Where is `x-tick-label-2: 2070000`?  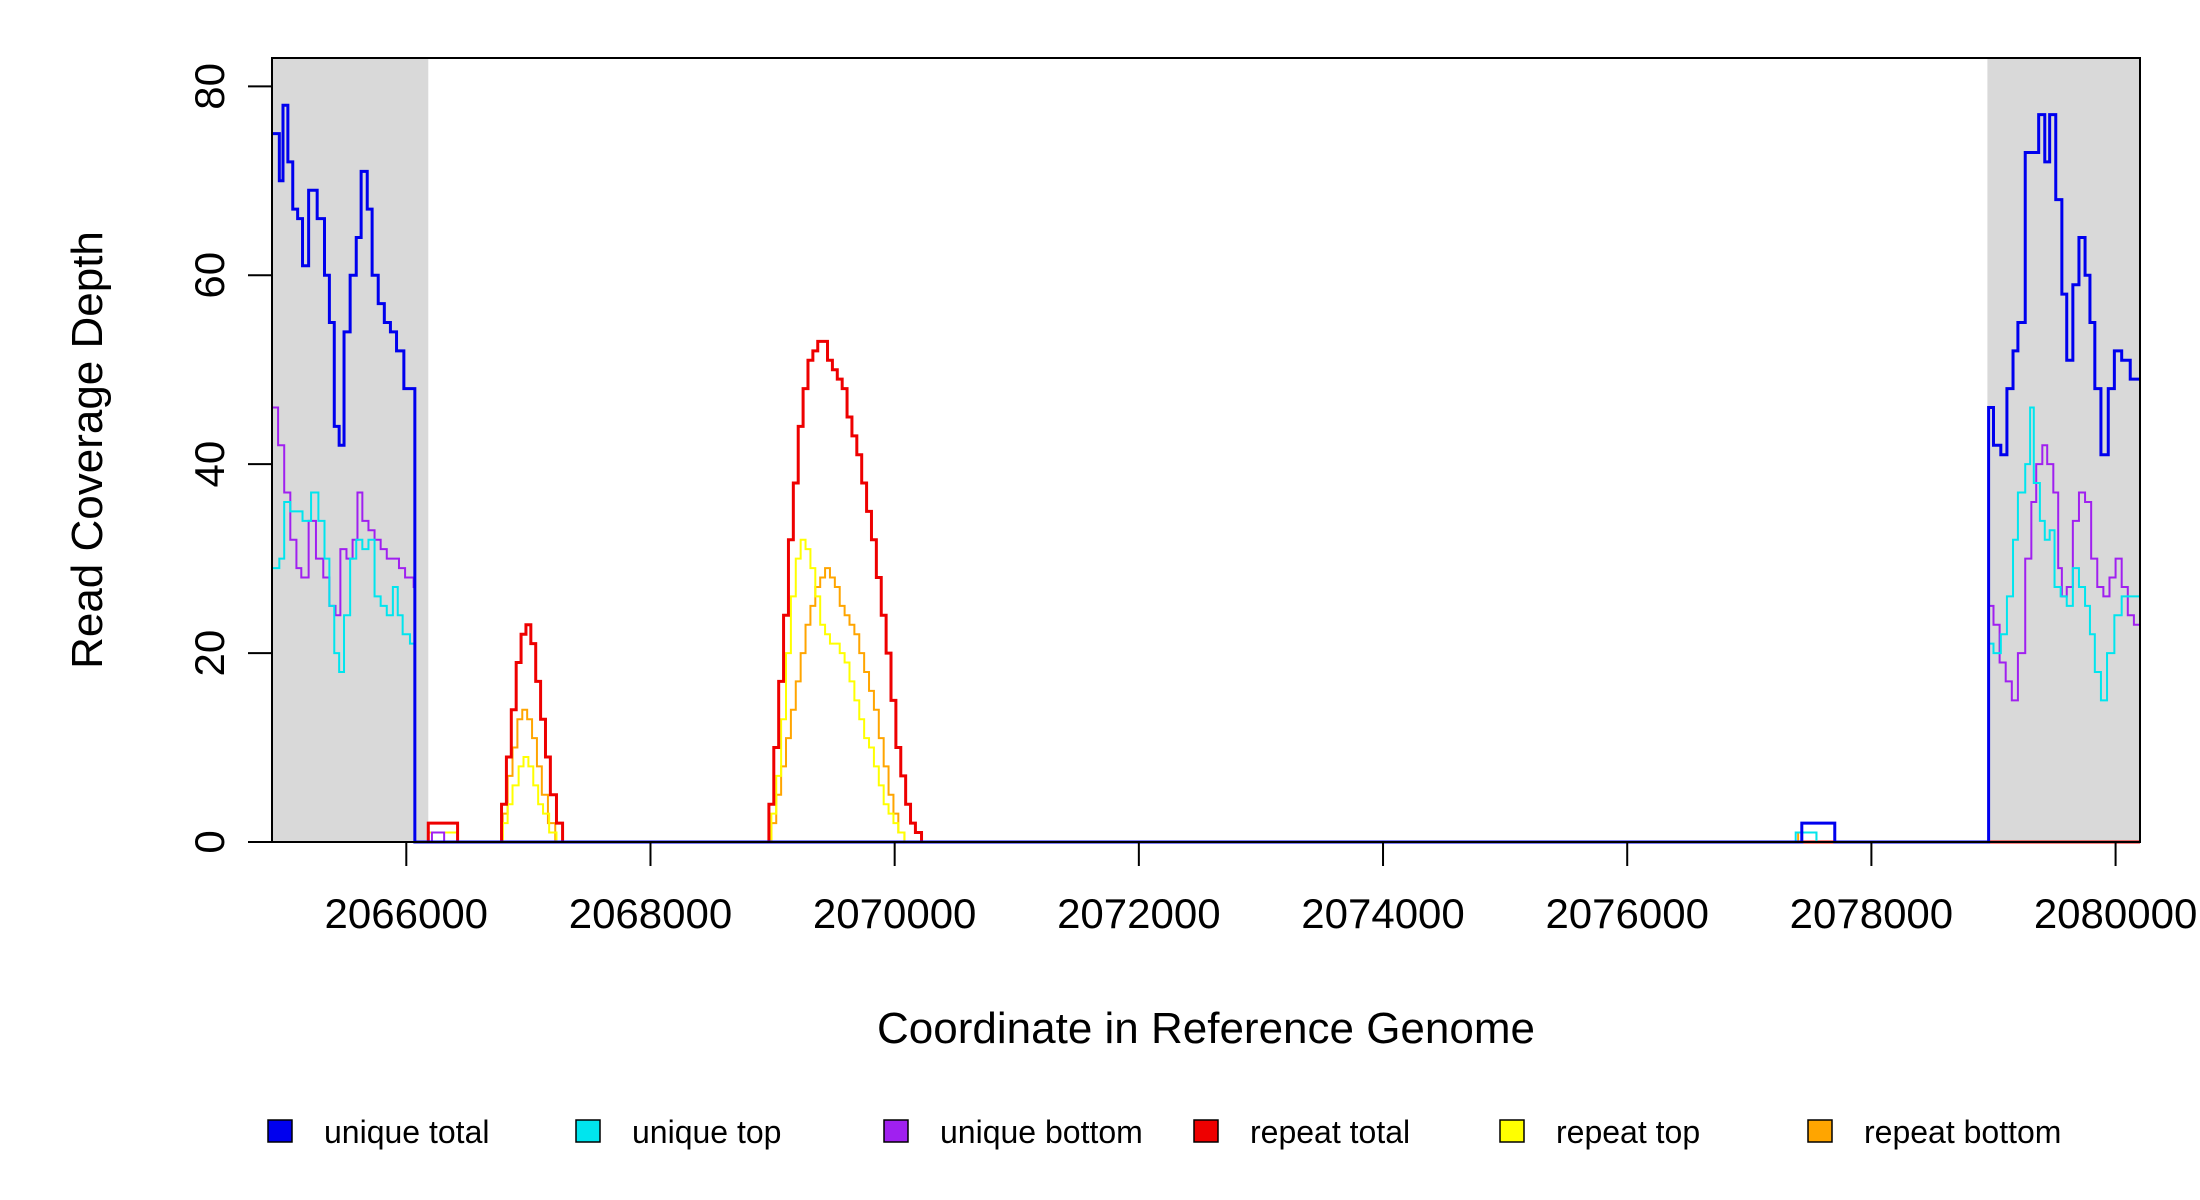
x-tick-label-2: 2070000 is located at coordinates (895, 913).